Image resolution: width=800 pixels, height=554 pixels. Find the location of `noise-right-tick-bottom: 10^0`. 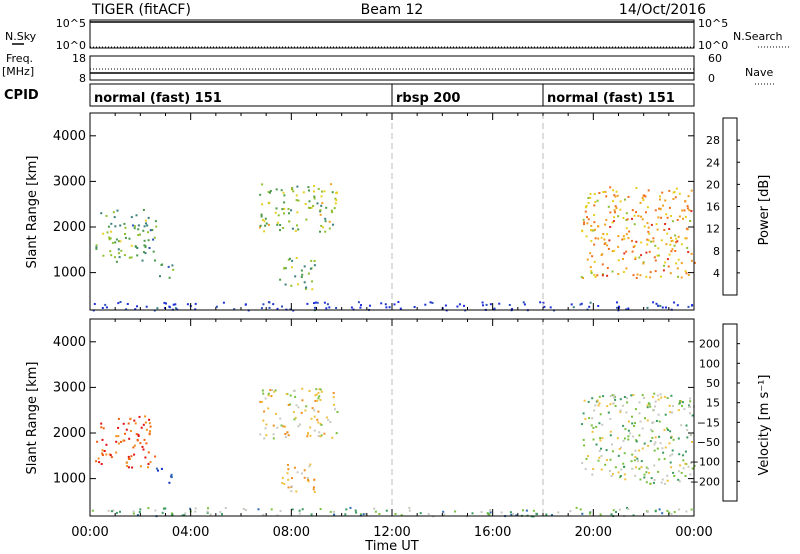

noise-right-tick-bottom: 10^0 is located at coordinates (713, 45).